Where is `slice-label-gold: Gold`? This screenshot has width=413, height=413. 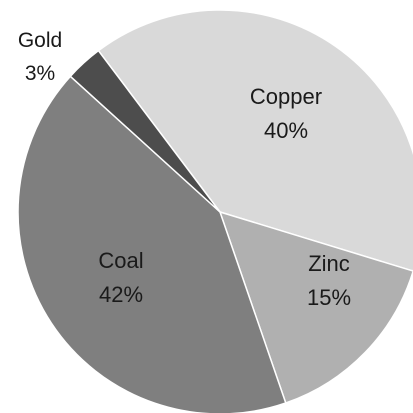
slice-label-gold: Gold is located at coordinates (40, 40).